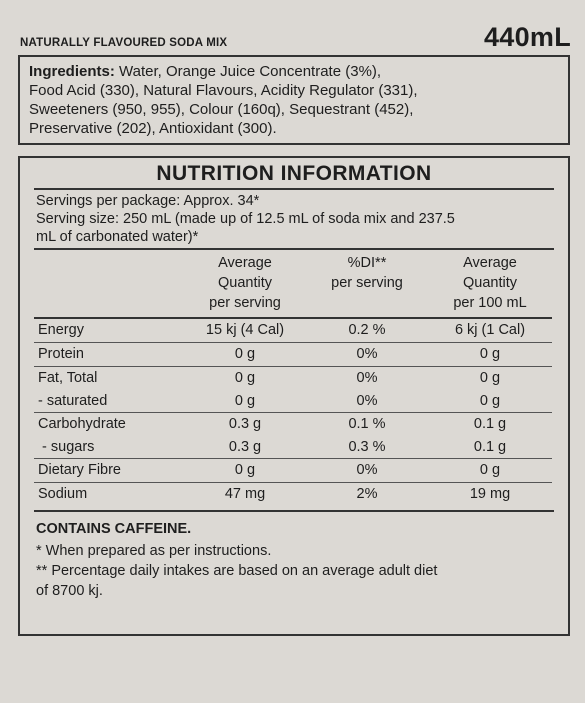 The width and height of the screenshot is (585, 703). I want to click on row-label: Fat, Total, so click(109, 378).